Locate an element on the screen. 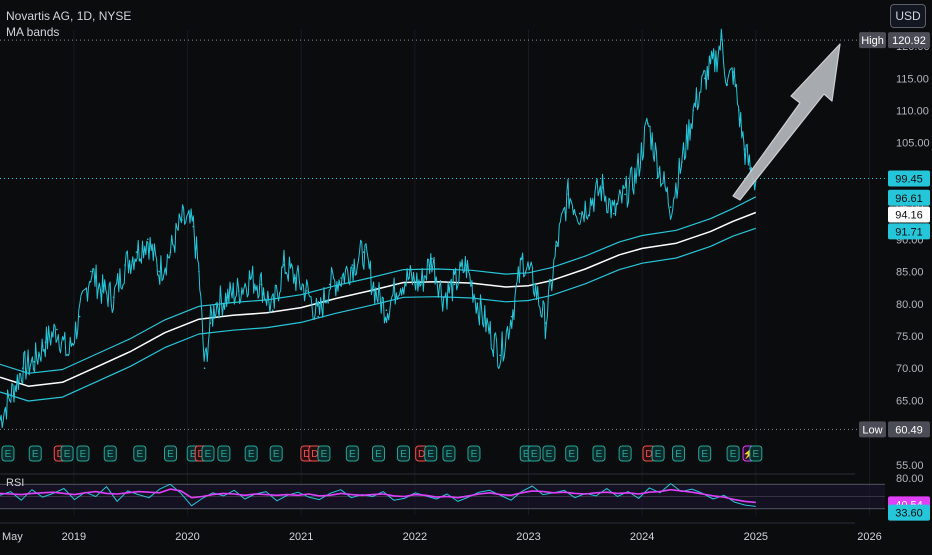 The image size is (932, 555). rsi-title: RSI is located at coordinates (15, 483).